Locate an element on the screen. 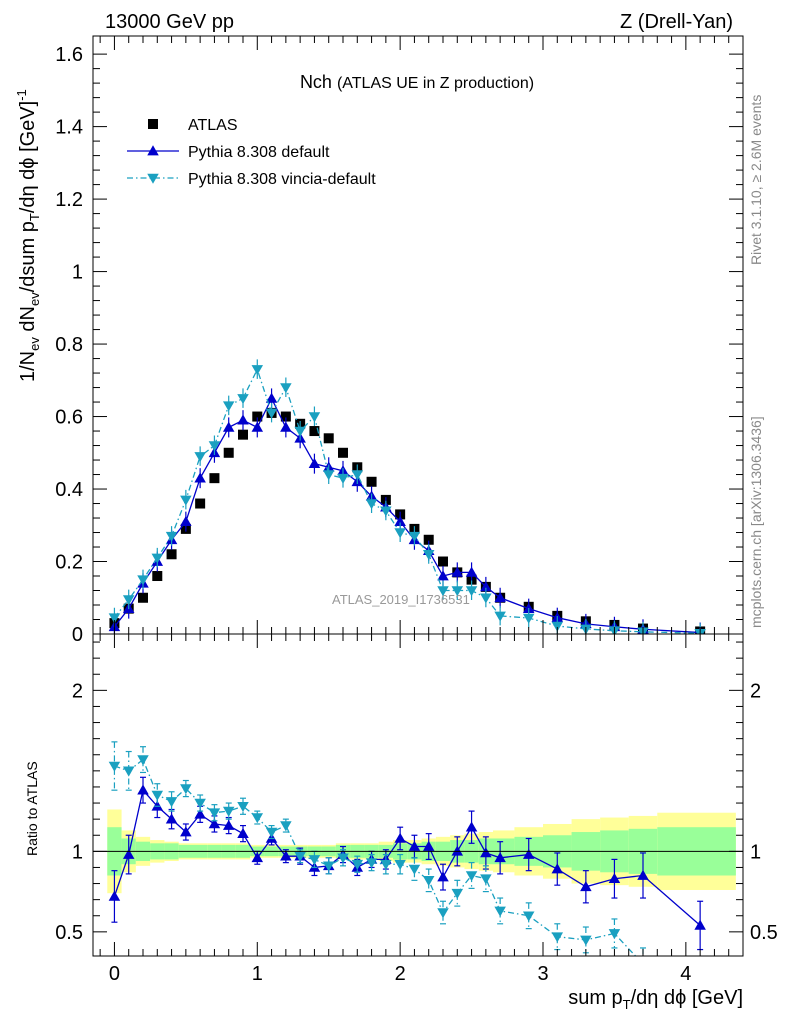 The height and width of the screenshot is (1024, 786). chart-title-line: Nch (ATLAS UE in Z production) is located at coordinates (417, 82).